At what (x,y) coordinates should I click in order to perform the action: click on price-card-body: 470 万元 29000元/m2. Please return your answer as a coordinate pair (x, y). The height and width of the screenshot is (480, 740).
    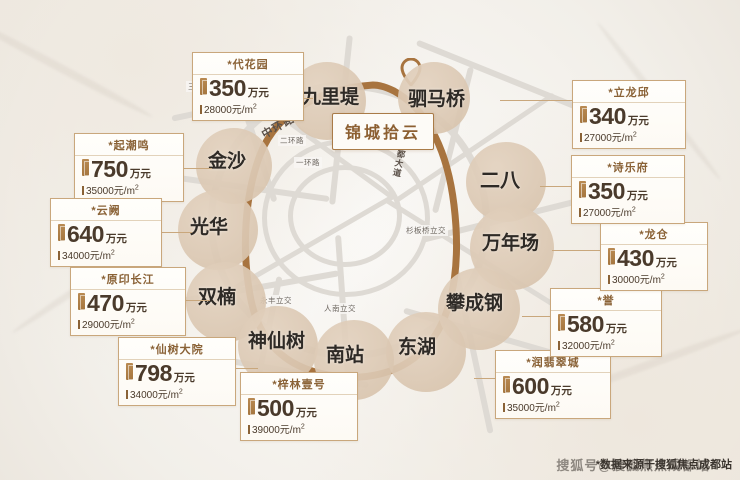
    Looking at the image, I should click on (128, 312).